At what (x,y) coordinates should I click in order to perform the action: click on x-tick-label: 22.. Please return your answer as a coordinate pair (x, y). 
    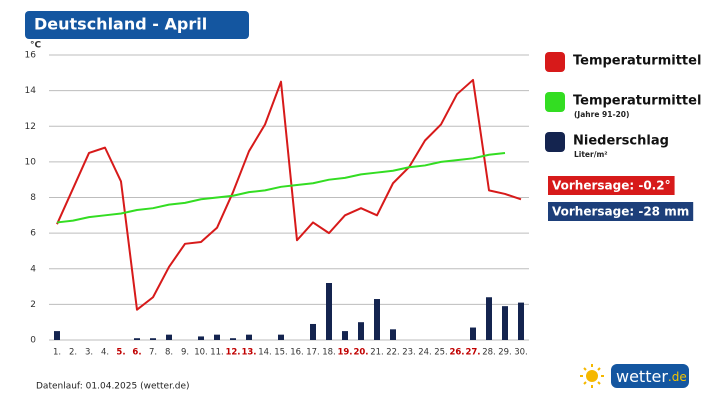
    Looking at the image, I should click on (393, 353).